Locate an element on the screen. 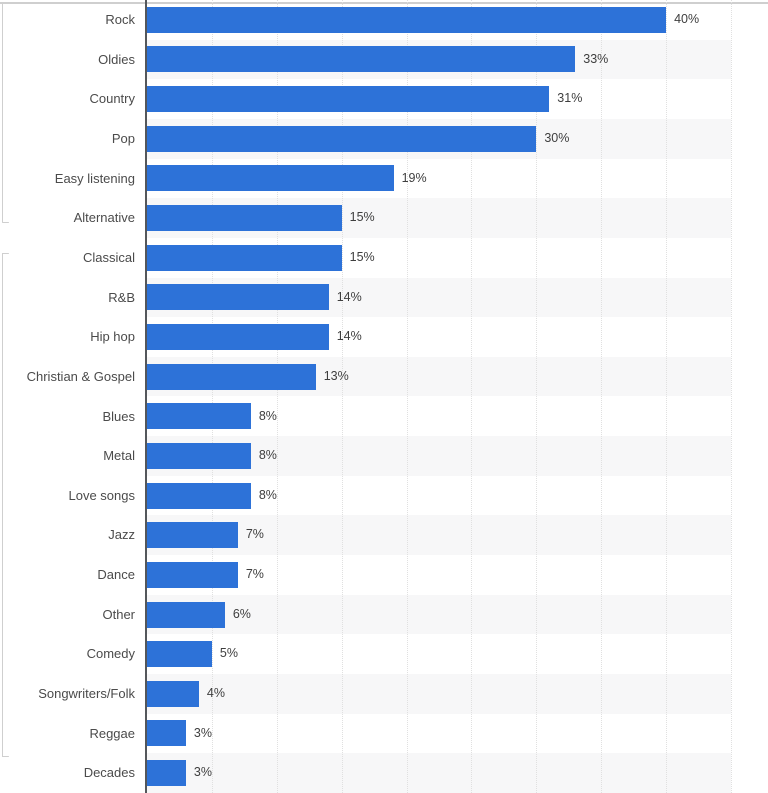  value-label: 4% is located at coordinates (215, 693).